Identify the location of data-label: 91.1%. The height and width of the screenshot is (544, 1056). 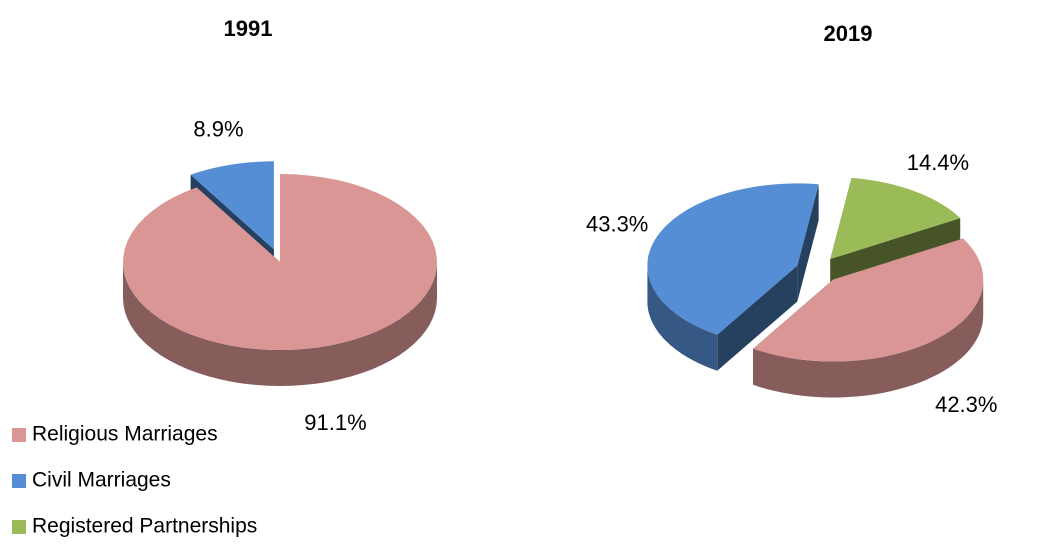
(335, 422).